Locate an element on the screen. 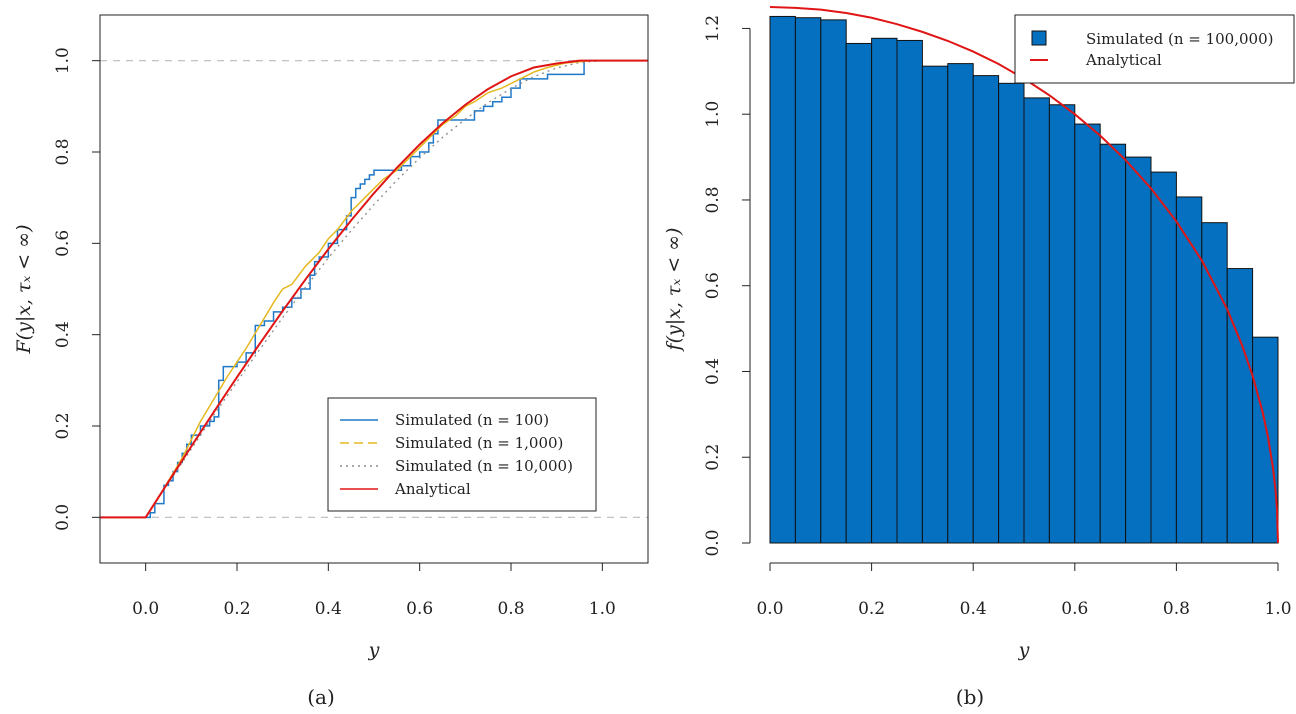  panel-b-legend-box is located at coordinates (1154, 49).